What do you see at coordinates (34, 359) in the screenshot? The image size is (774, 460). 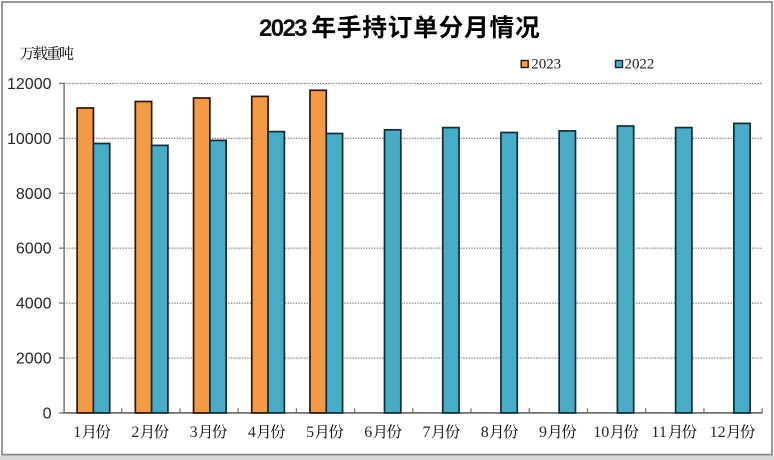 I see `svg-text: 2000` at bounding box center [34, 359].